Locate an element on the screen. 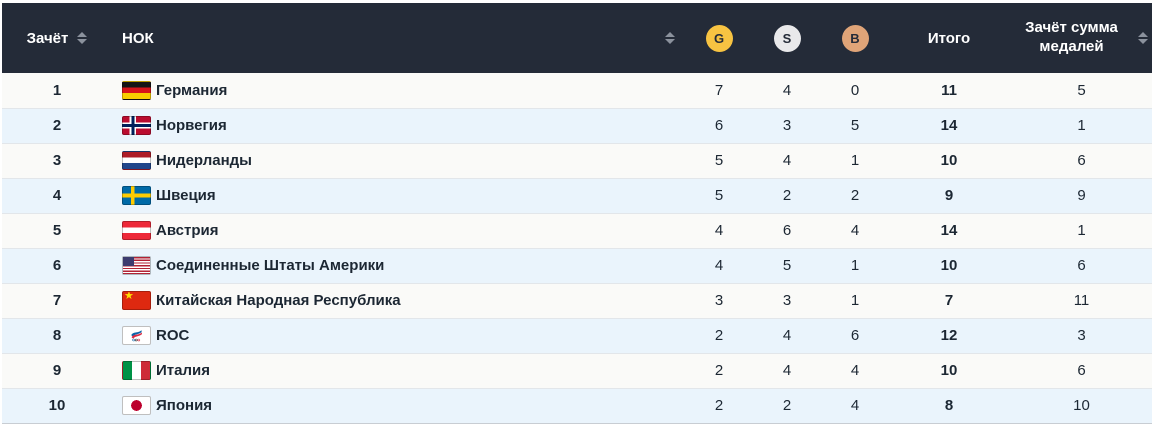 This screenshot has height=430, width=1152. table-row: 7 ★ Китайская Народная Республика 3 3 1 7 11 is located at coordinates (577, 300).